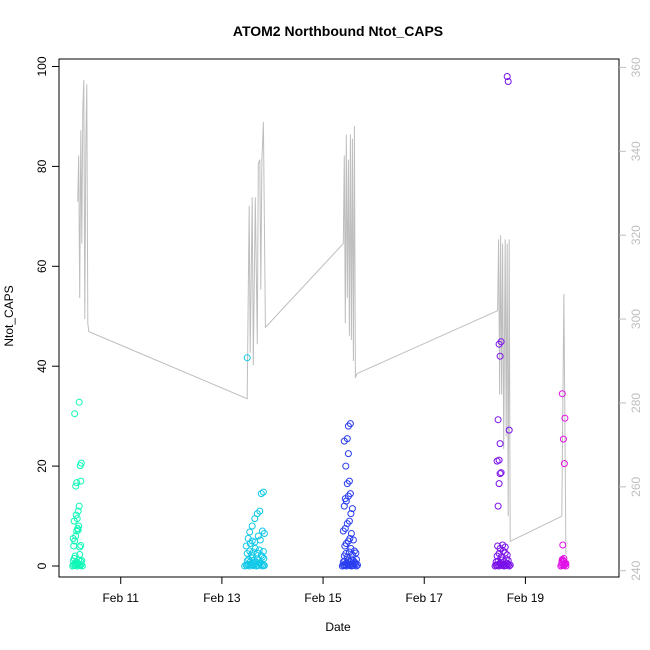  Describe the element at coordinates (636, 67) in the screenshot. I see `right-y-tick-label: 360` at that location.